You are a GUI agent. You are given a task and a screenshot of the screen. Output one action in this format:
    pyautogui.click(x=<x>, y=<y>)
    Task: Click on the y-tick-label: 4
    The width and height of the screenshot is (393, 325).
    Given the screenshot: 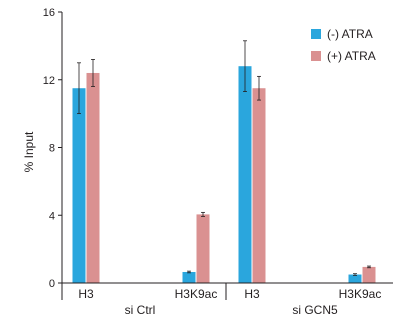 What is the action you would take?
    pyautogui.click(x=52, y=216)
    